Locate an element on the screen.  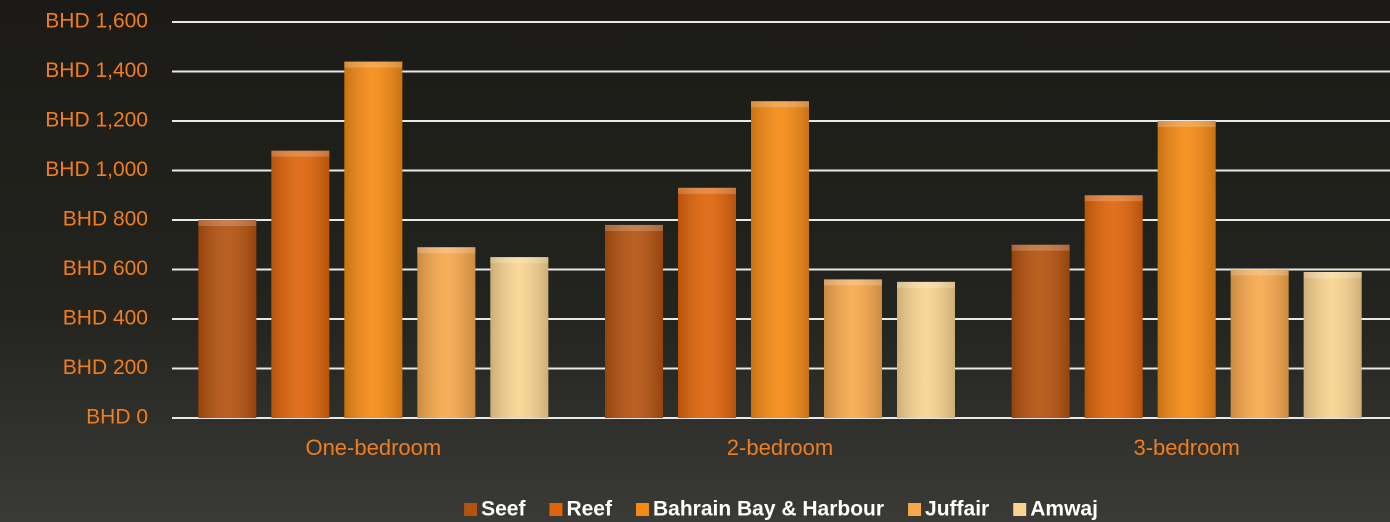
y-tick-label: BHD 400 is located at coordinates (105, 318).